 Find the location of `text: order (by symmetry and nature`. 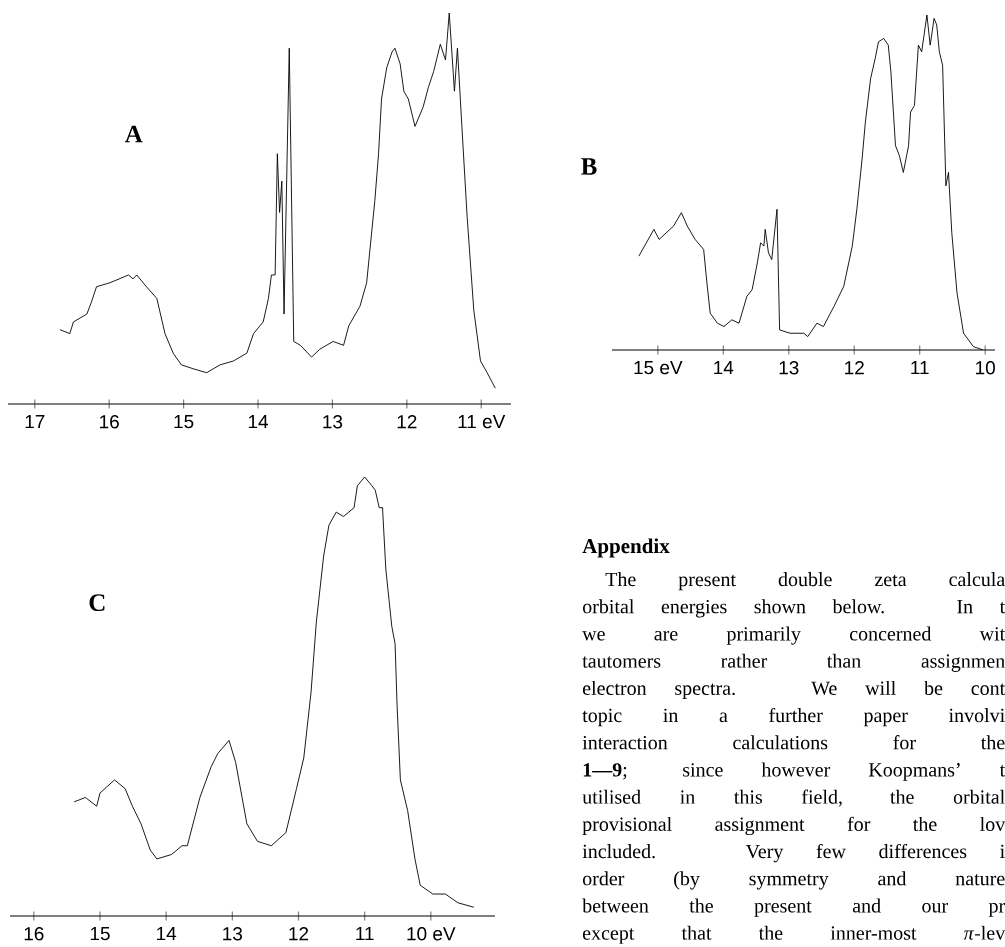

text: order (by symmetry and nature is located at coordinates (793, 880).